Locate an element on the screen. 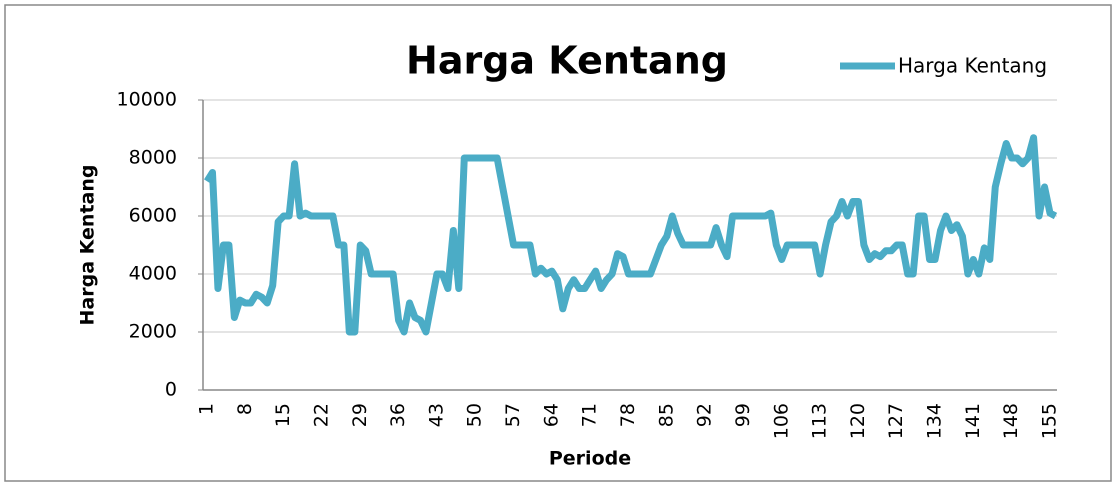  x-tick-label: 127 is located at coordinates (896, 421).